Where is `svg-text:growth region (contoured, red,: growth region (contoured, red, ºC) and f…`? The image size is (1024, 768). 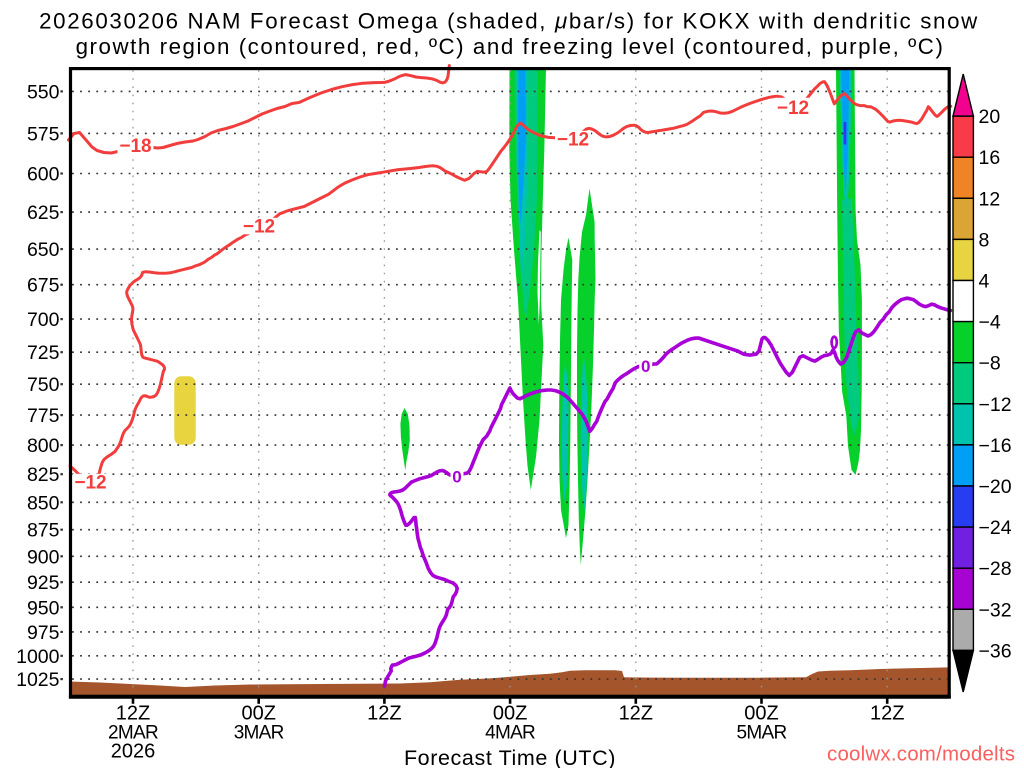
svg-text:growth region (contoured, red,: growth region (contoured, red, ºC) and f… is located at coordinates (510, 46).